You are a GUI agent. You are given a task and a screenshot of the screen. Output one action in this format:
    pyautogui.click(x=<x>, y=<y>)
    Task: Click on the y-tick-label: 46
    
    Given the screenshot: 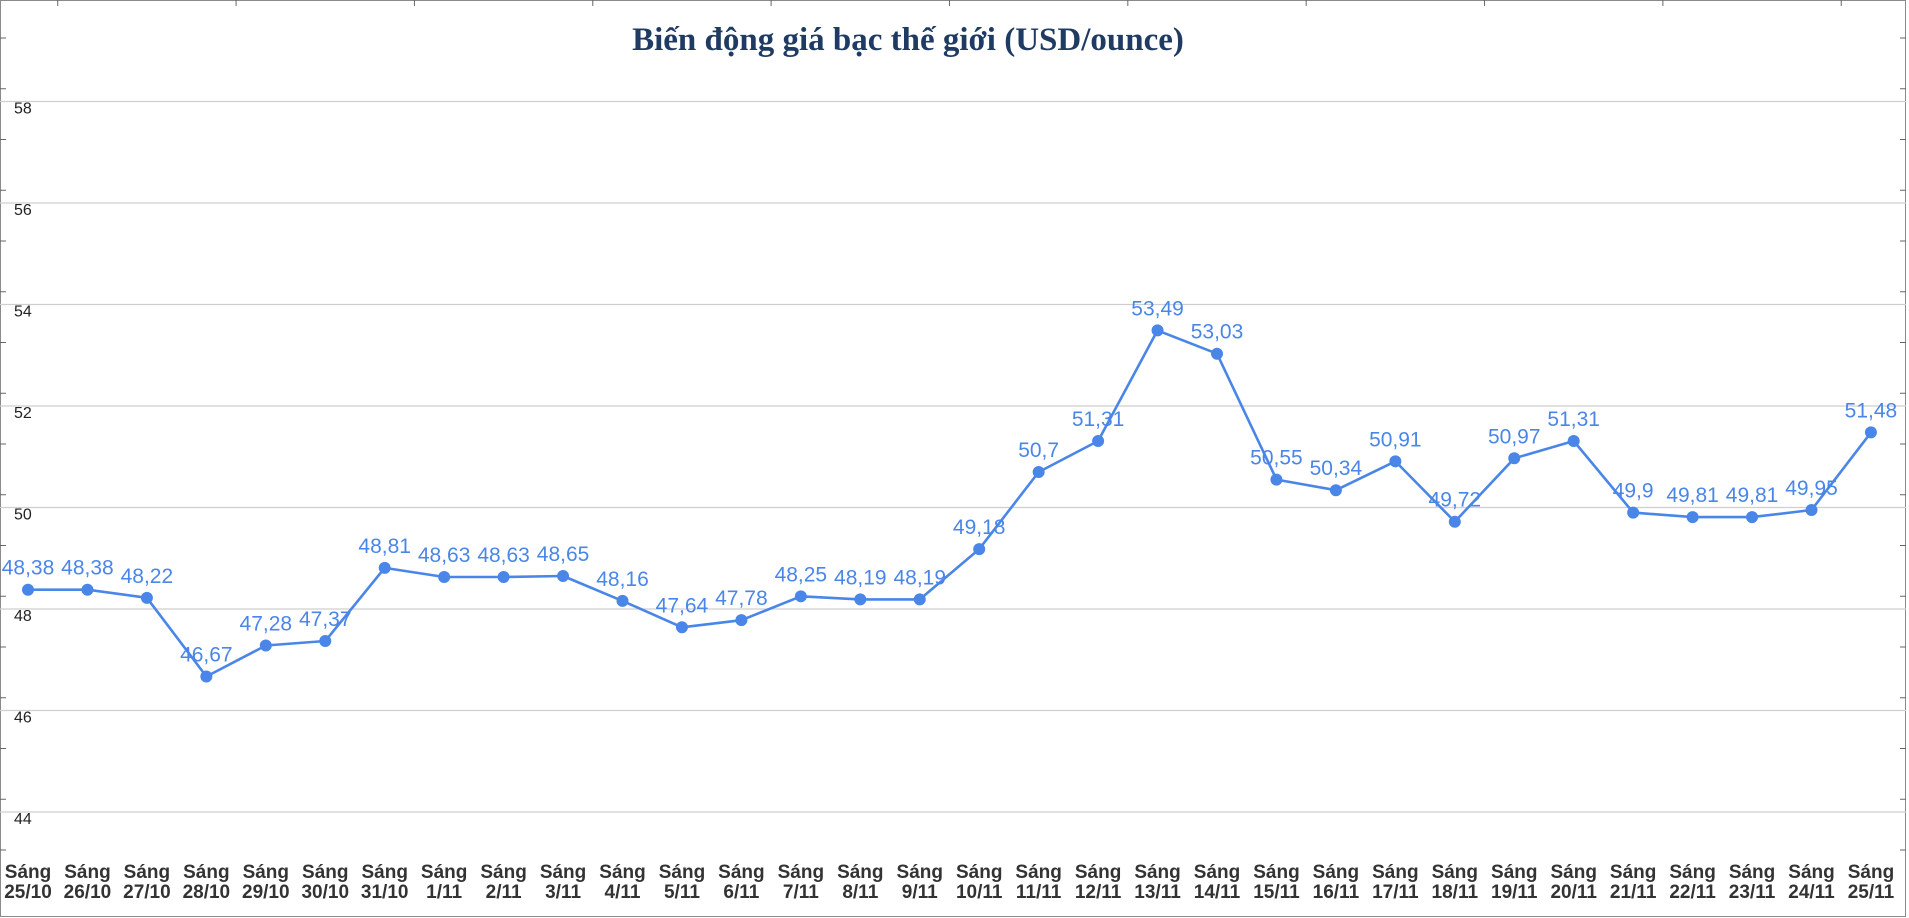 What is the action you would take?
    pyautogui.click(x=23, y=718)
    